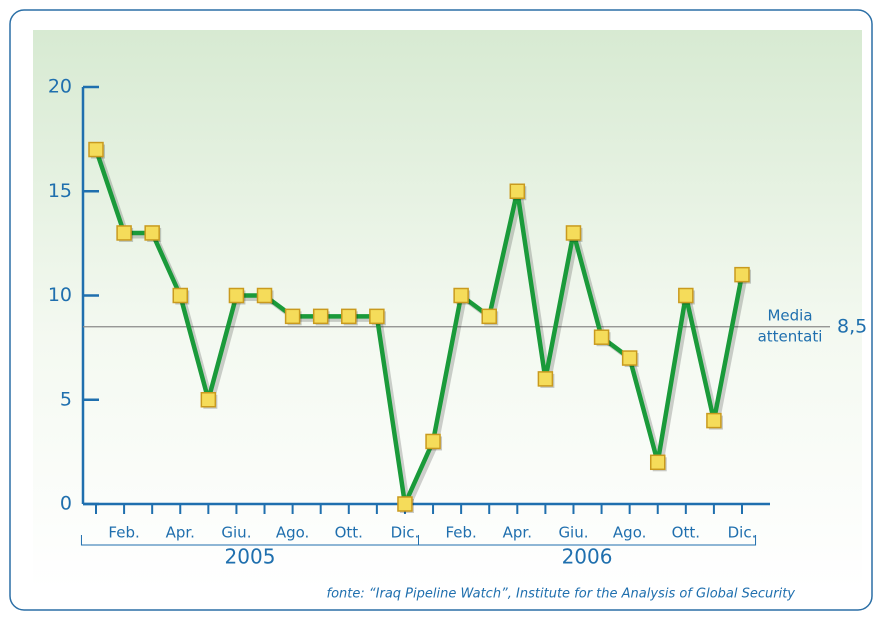 Image resolution: width=882 pixels, height=619 pixels. What do you see at coordinates (790, 336) in the screenshot?
I see `reference-name: attentati` at bounding box center [790, 336].